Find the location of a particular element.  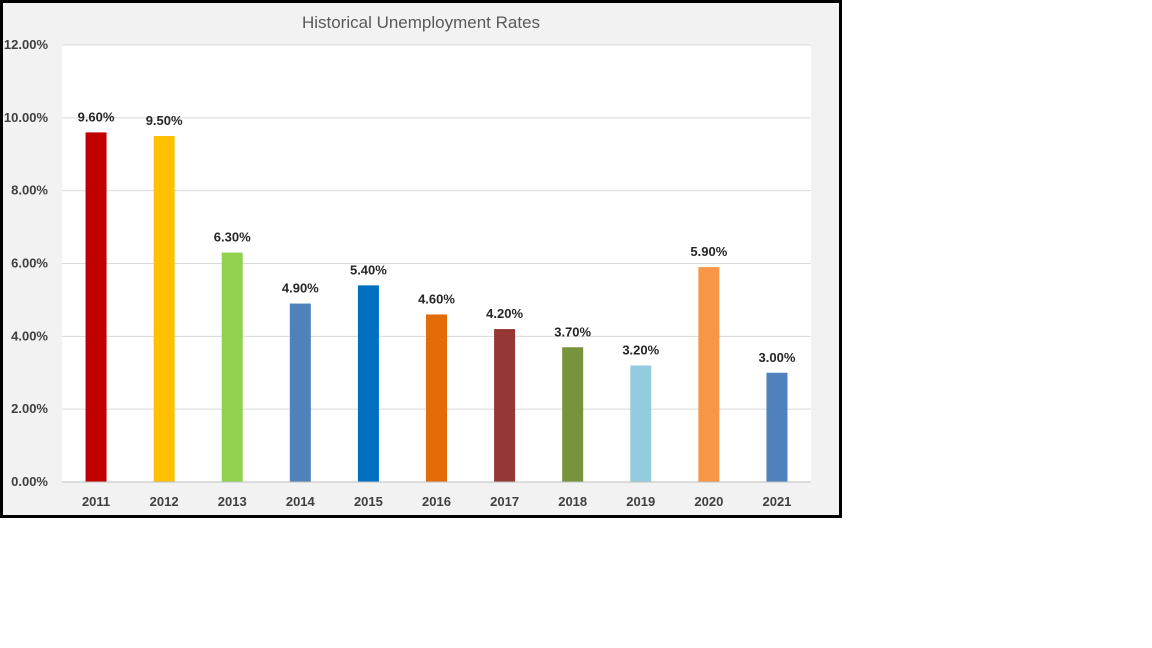

x-tick-label-2021: 2021 is located at coordinates (776, 501).